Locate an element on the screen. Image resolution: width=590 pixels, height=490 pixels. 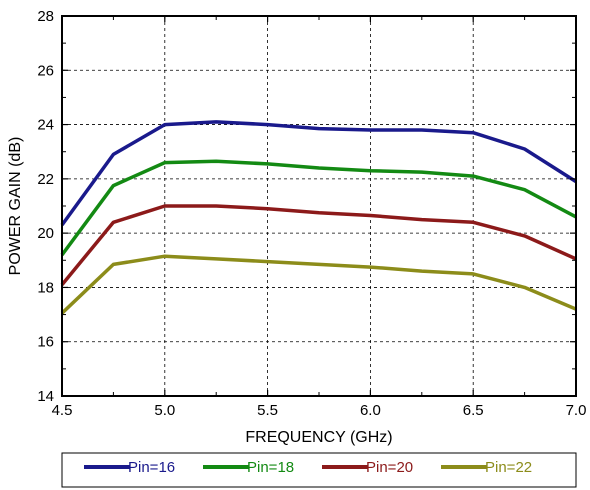
series-line-Pin=20 is located at coordinates (318, 245).